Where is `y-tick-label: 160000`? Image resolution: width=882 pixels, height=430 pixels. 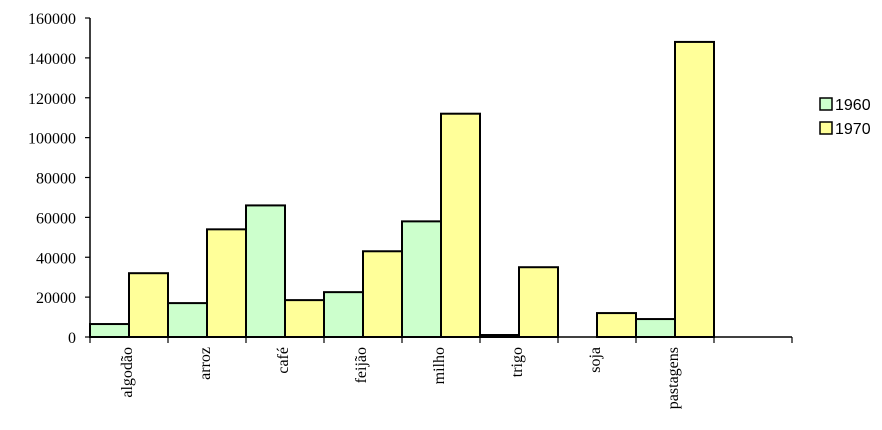 y-tick-label: 160000 is located at coordinates (52, 19).